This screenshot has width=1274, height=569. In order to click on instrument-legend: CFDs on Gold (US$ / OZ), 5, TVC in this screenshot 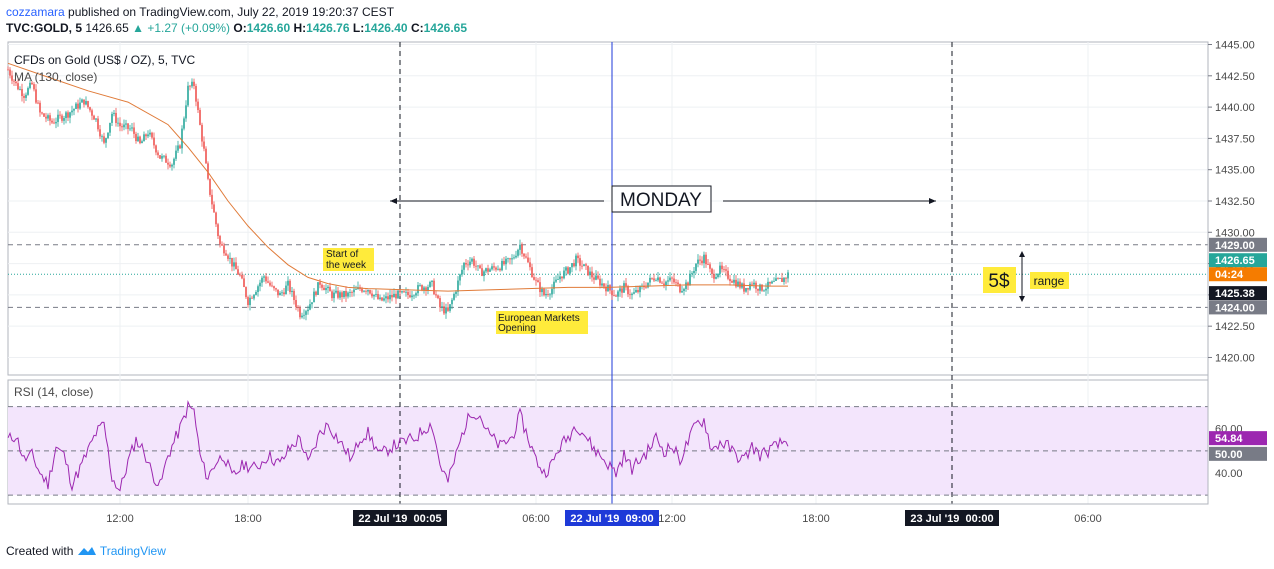, I will do `click(104, 60)`.